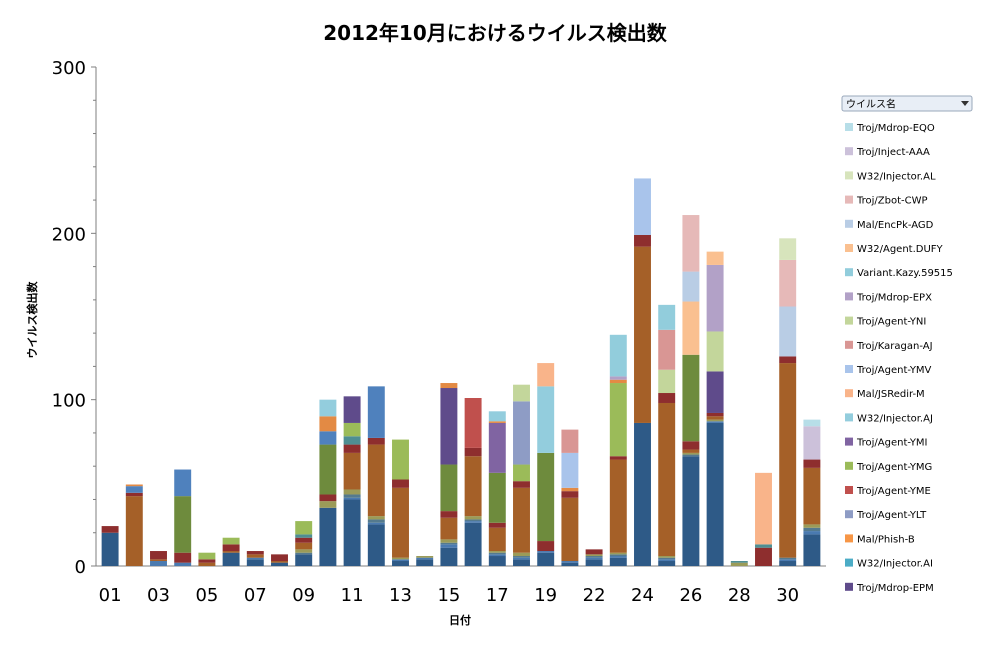 The image size is (987, 648). Describe the element at coordinates (891, 322) in the screenshot. I see `legend-label: Troj/Agent-YNI` at that location.